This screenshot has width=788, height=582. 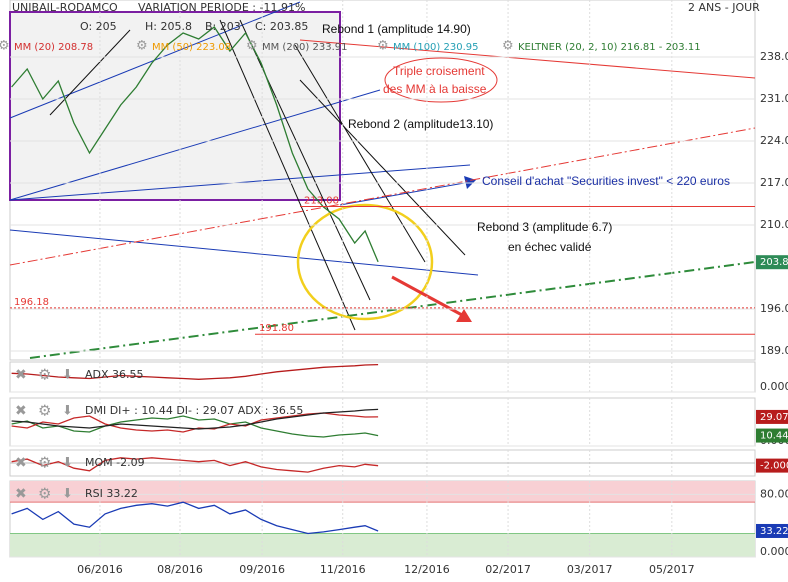 I want to click on highlight-ellipse, so click(x=365, y=262).